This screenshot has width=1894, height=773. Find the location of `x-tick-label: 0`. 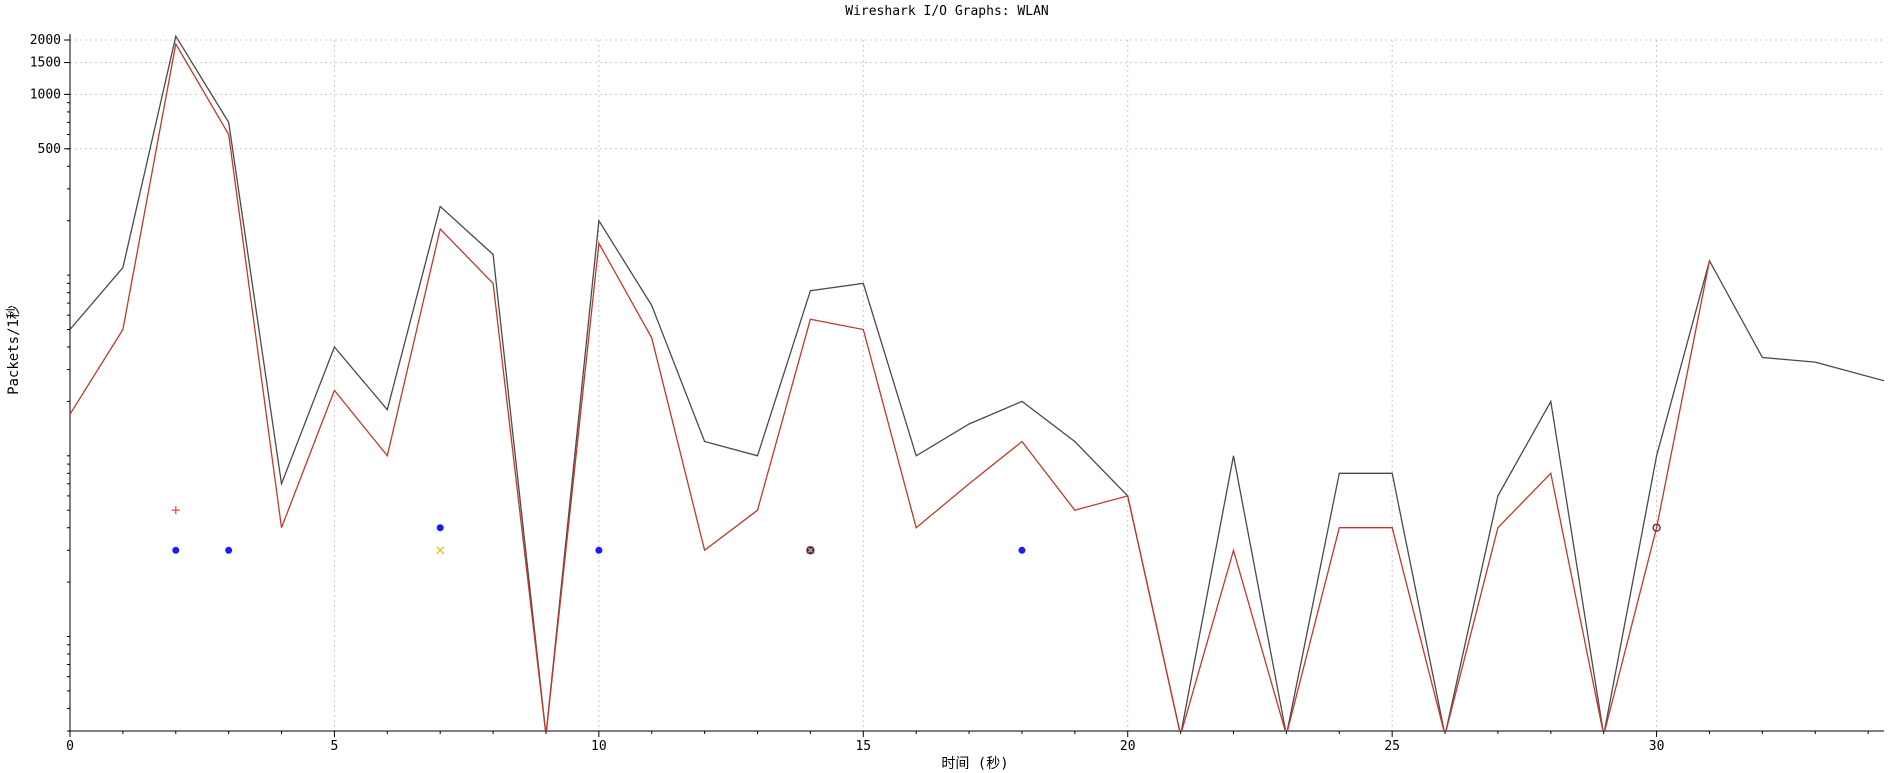

x-tick-label: 0 is located at coordinates (70, 746).